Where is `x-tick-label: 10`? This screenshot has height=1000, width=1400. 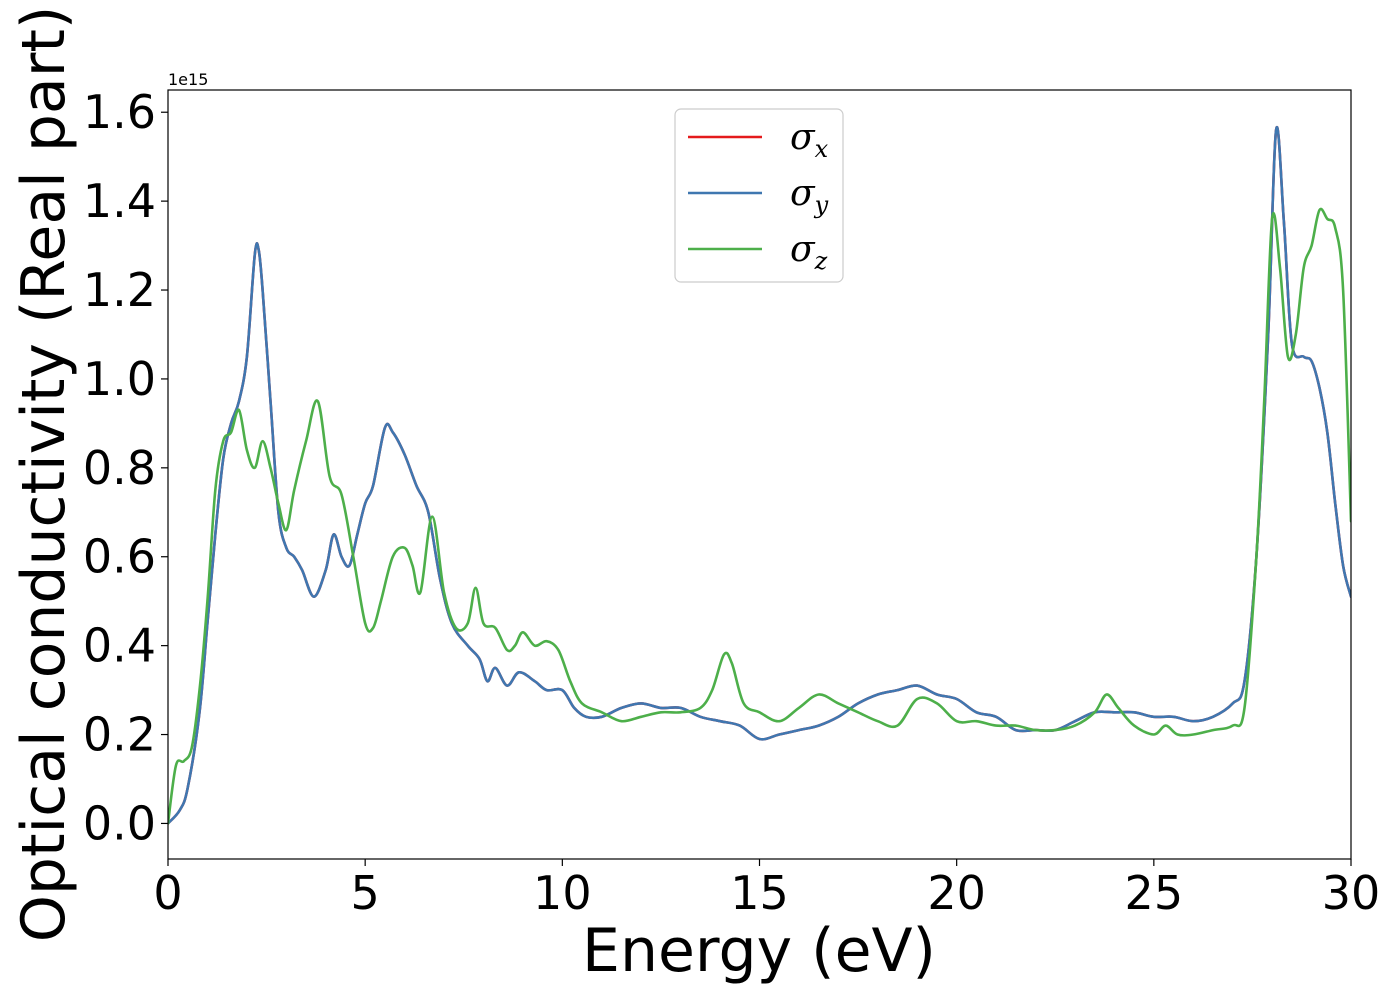
x-tick-label: 10 is located at coordinates (562, 893).